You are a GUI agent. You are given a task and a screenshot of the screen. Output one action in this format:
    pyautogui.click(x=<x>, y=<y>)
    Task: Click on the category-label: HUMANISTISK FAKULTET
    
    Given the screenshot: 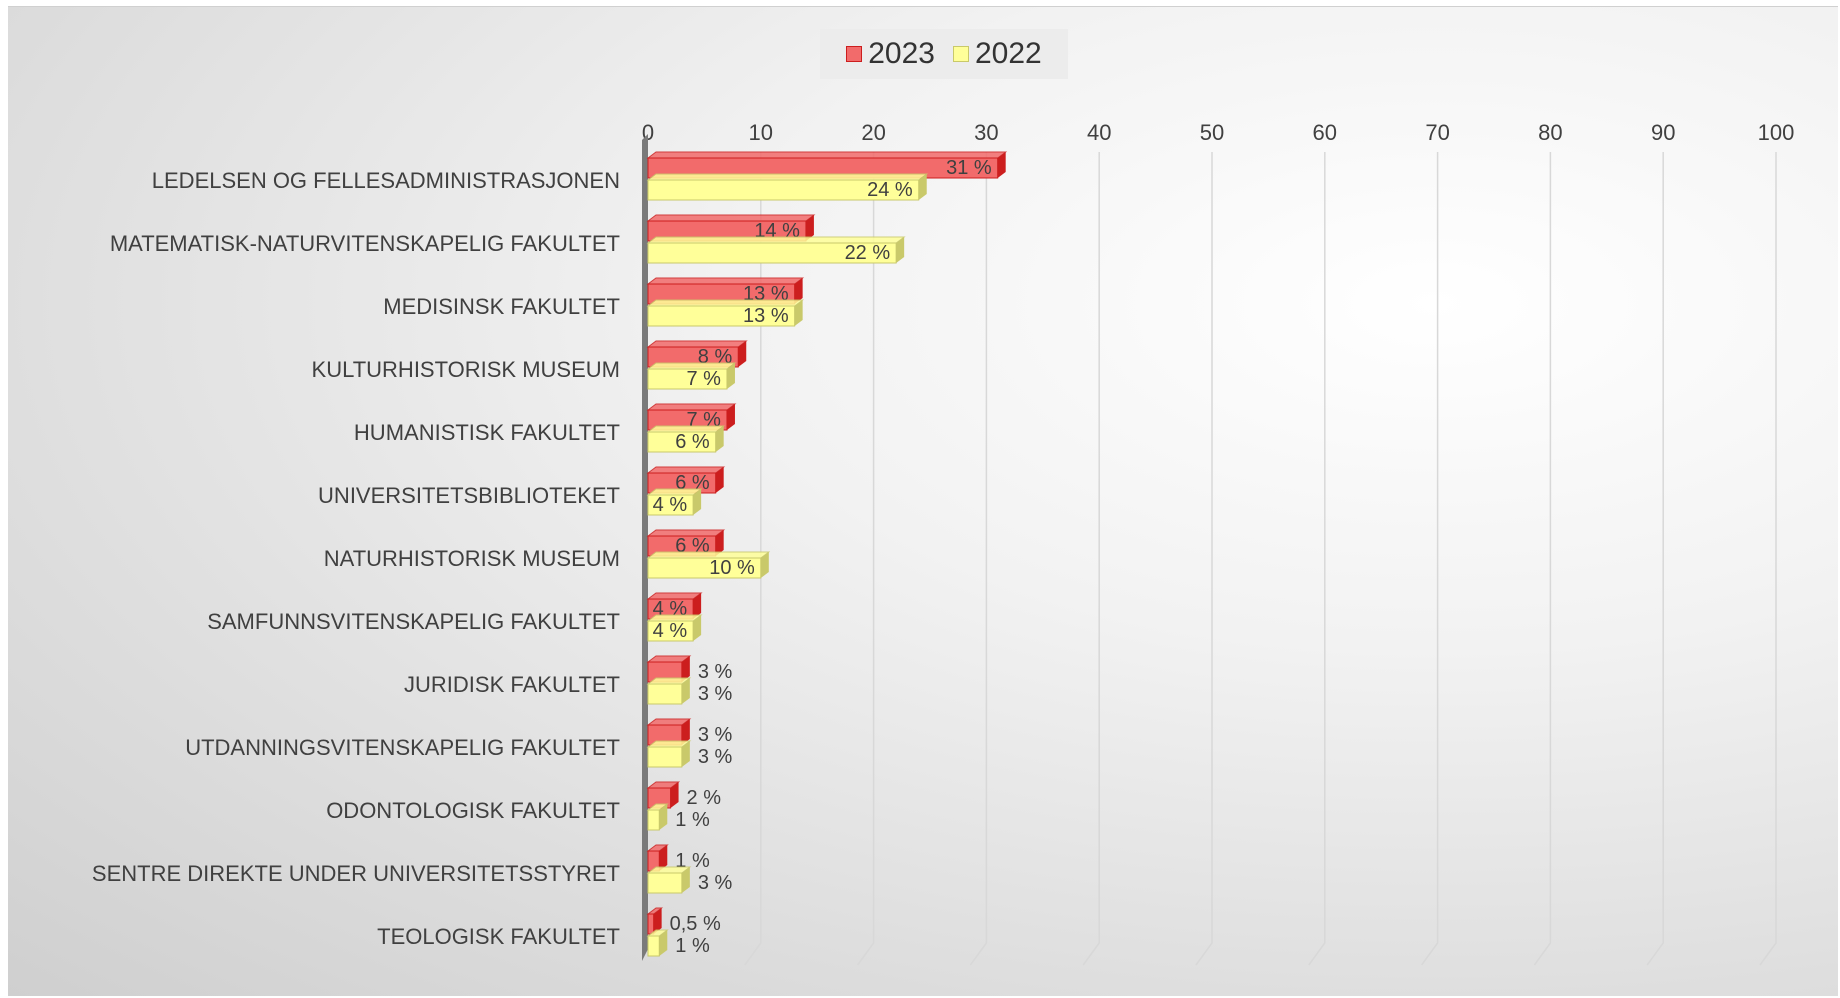 What is the action you would take?
    pyautogui.click(x=487, y=432)
    